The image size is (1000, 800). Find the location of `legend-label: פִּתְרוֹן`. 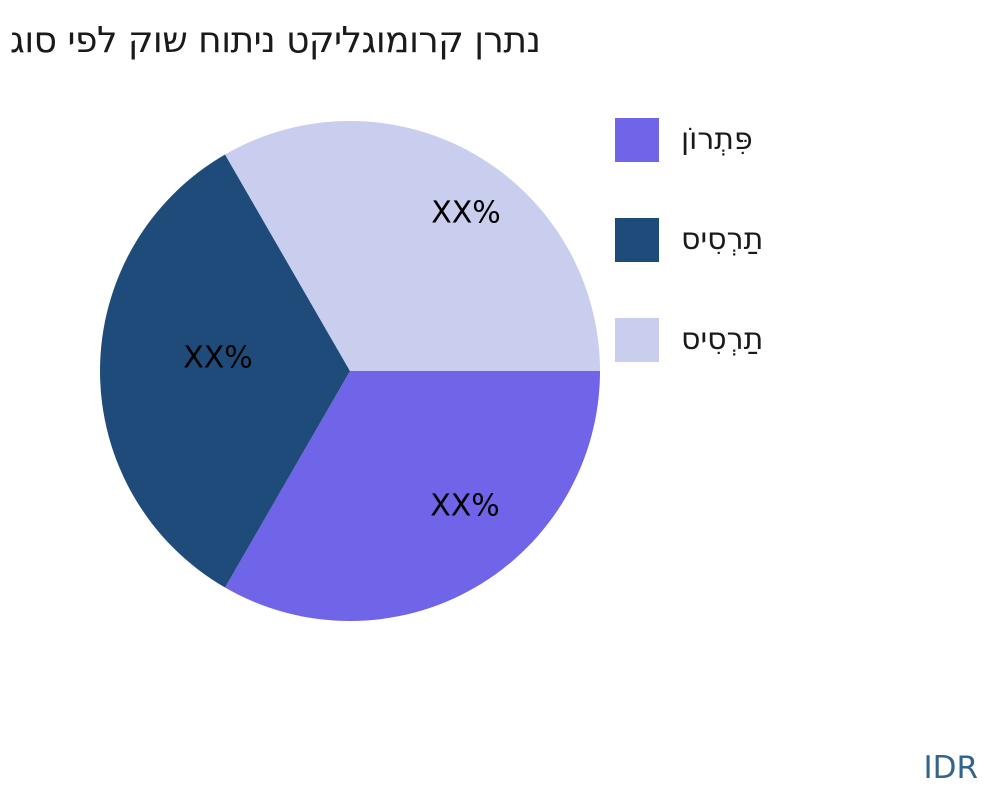

legend-label: פִּתְרוֹן is located at coordinates (717, 139).